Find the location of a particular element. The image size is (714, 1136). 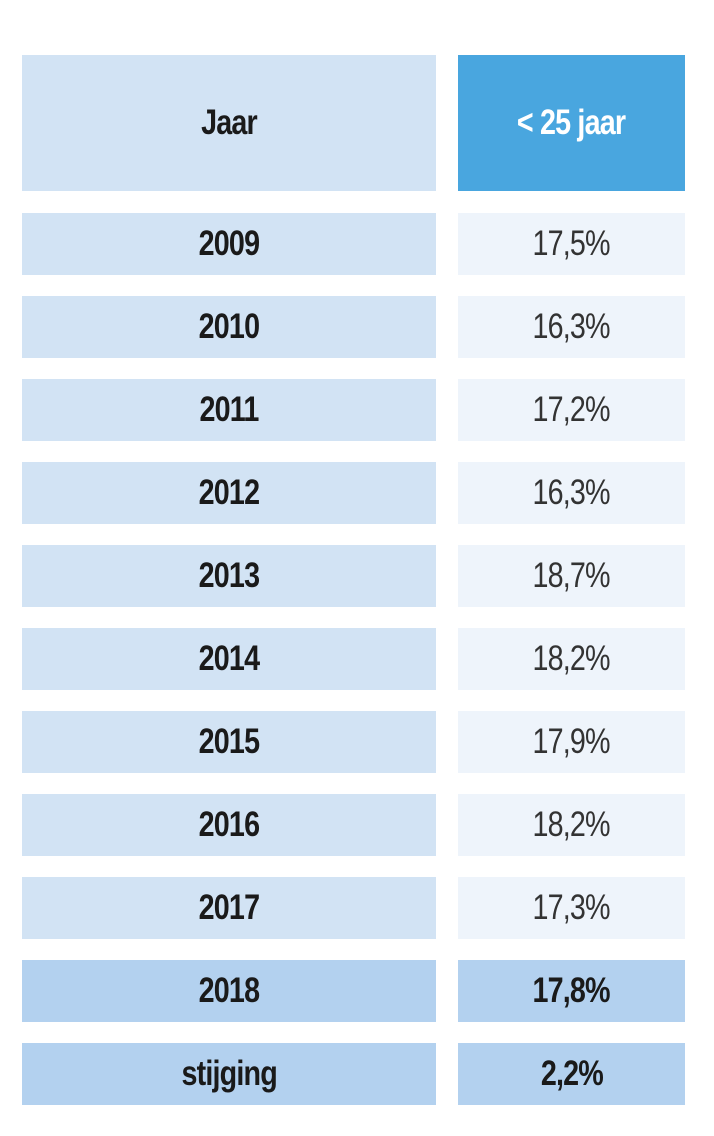

year-cell: 2013 is located at coordinates (229, 576).